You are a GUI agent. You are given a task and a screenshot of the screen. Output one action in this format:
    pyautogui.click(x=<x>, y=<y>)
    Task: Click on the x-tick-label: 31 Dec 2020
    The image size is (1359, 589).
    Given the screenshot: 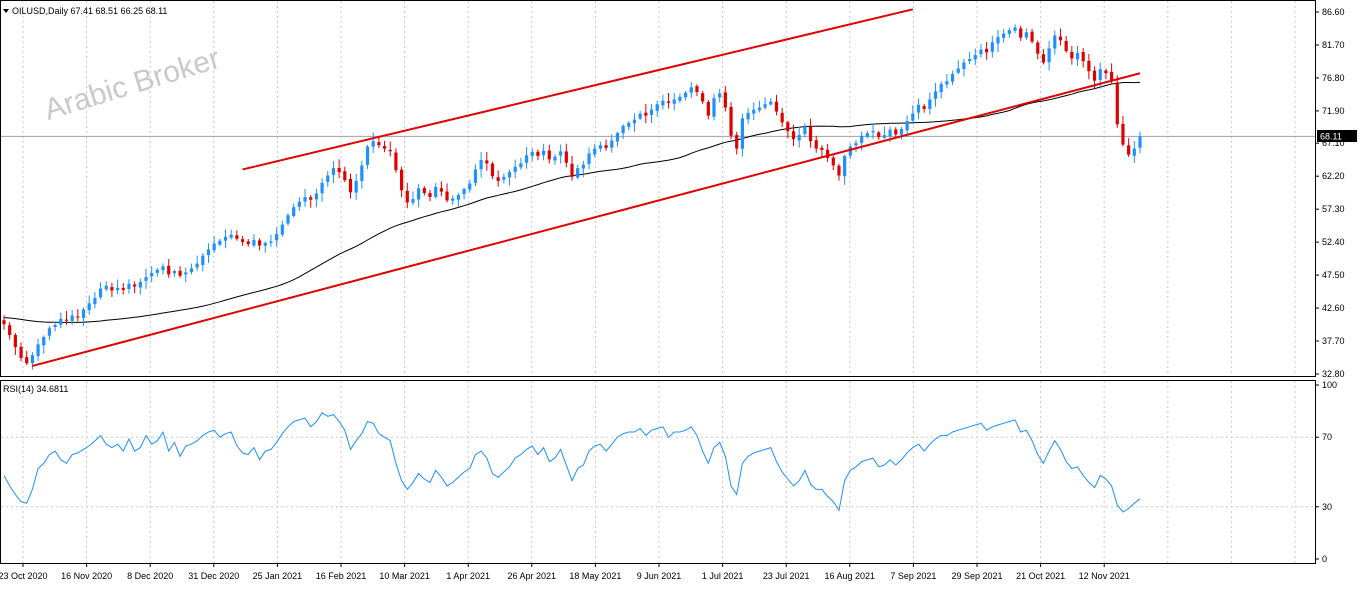 What is the action you would take?
    pyautogui.click(x=213, y=576)
    